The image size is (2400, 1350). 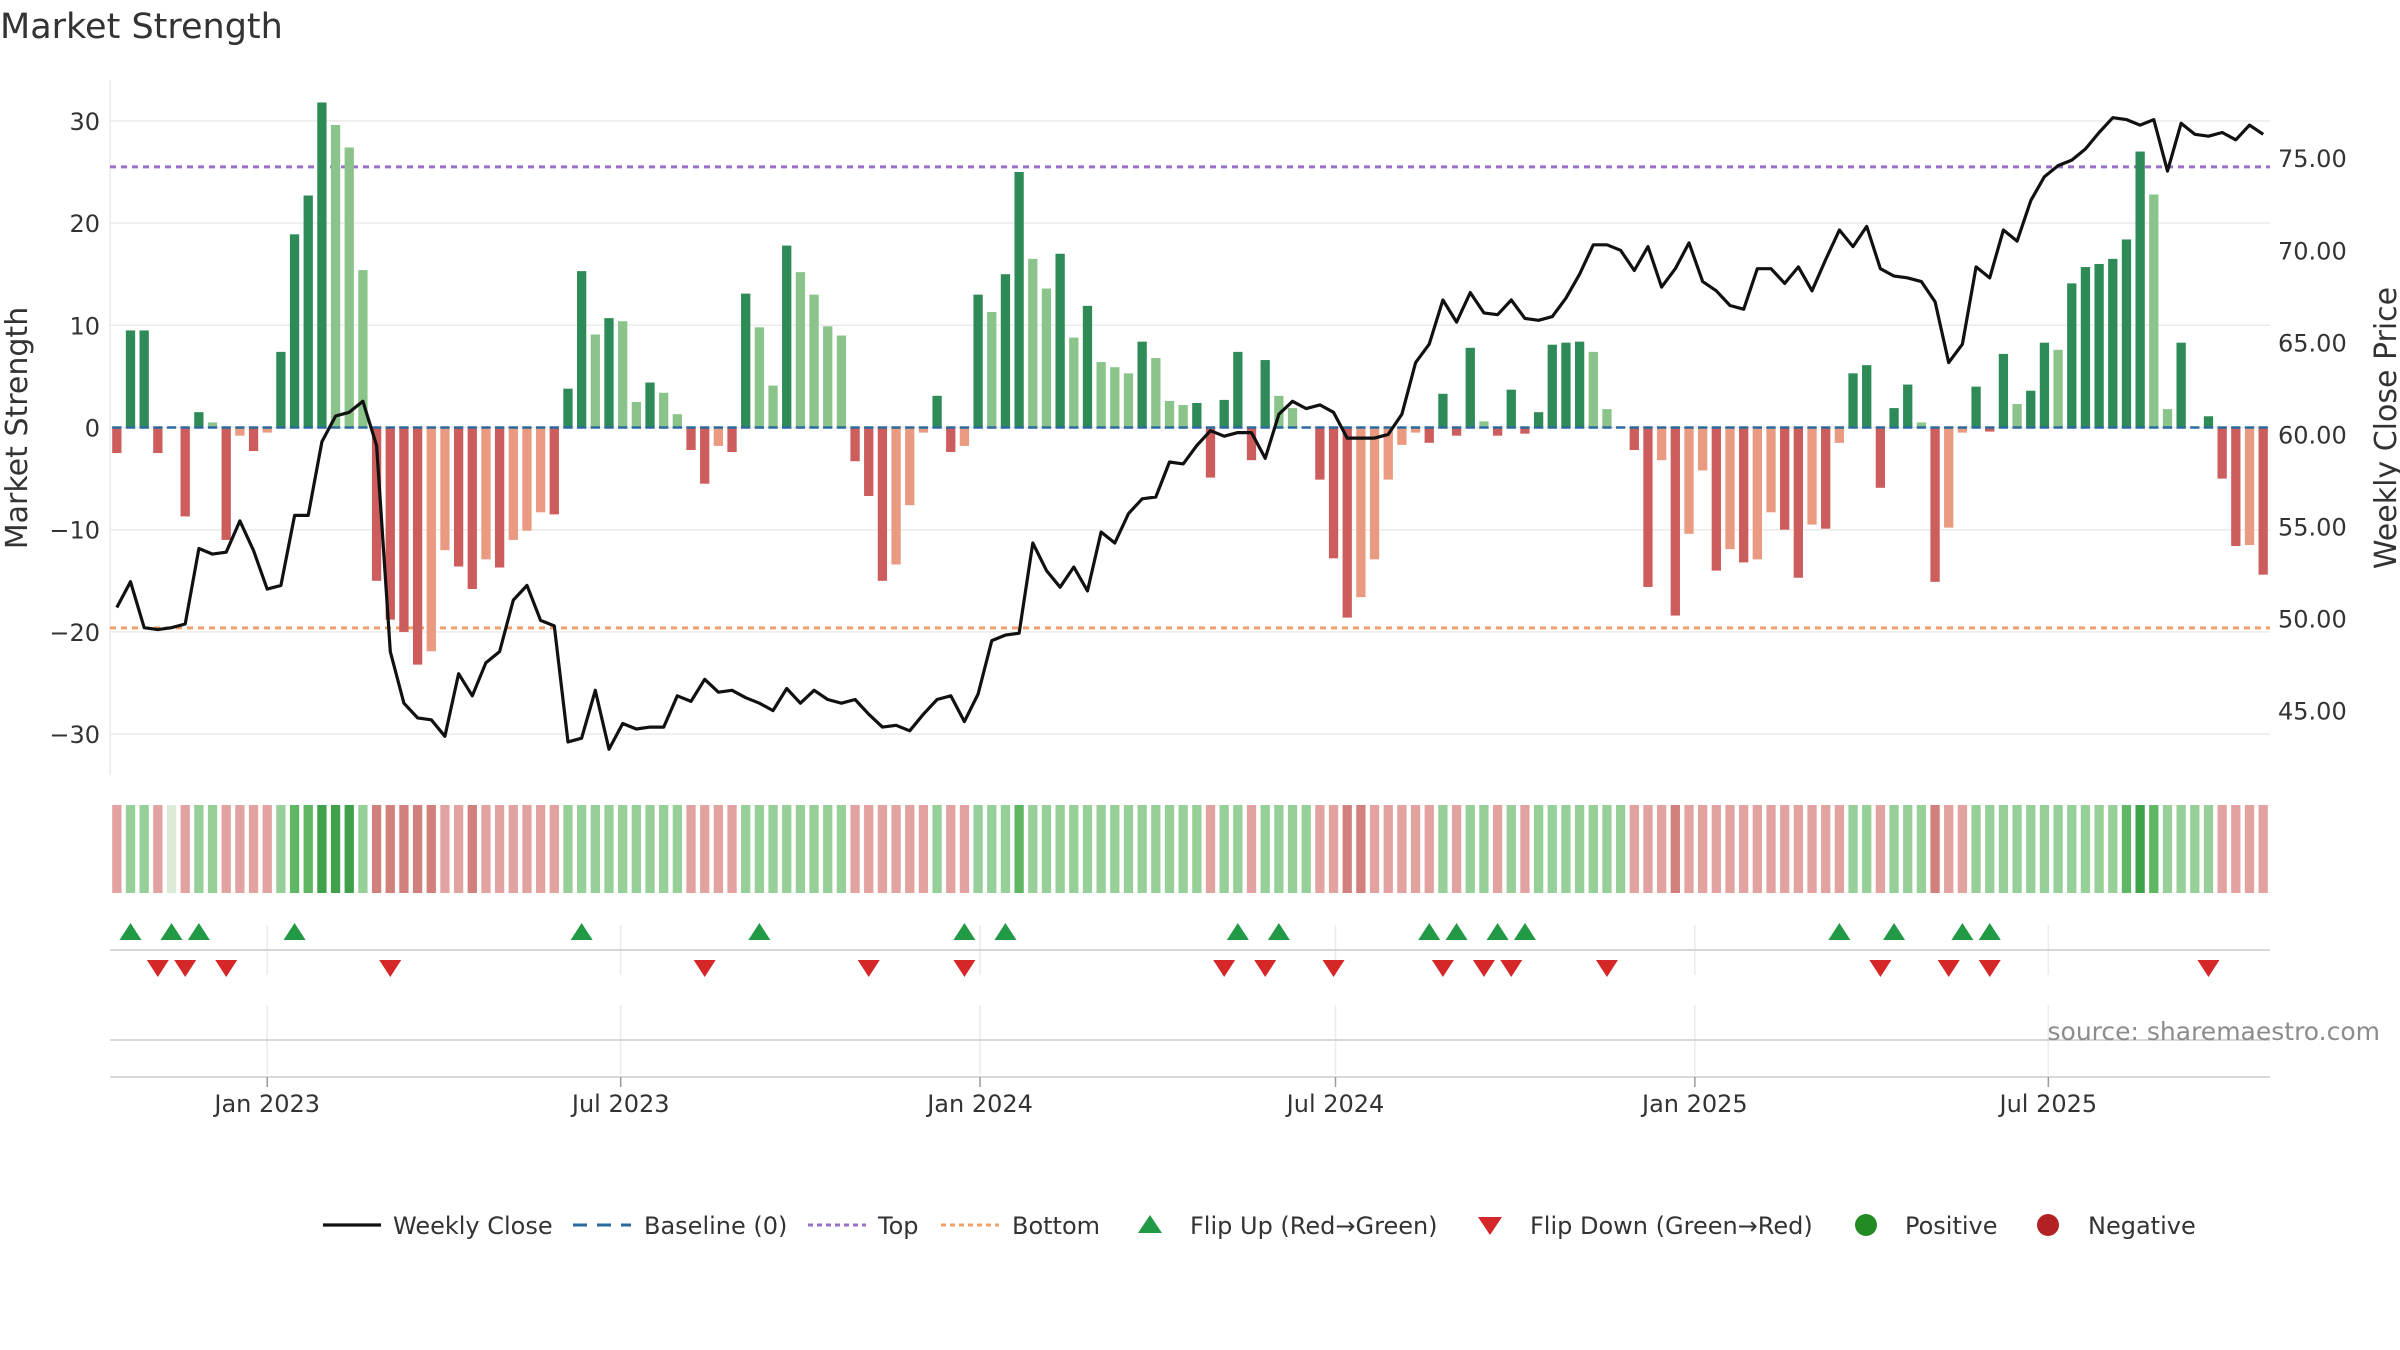 What do you see at coordinates (74, 633) in the screenshot?
I see `y-tick-label: −20` at bounding box center [74, 633].